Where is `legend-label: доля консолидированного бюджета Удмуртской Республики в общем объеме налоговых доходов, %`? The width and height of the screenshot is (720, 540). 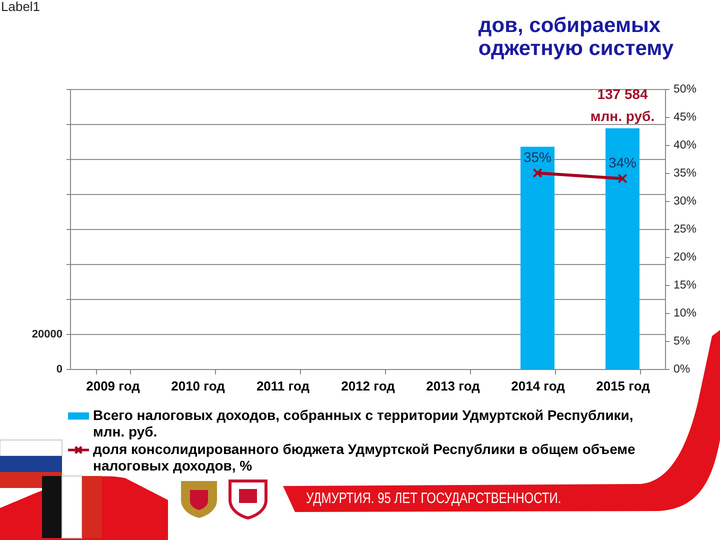 legend-label: доля консолидированного бюджета Удмуртской Республики в общем объеме налоговых доходов, % is located at coordinates (364, 457).